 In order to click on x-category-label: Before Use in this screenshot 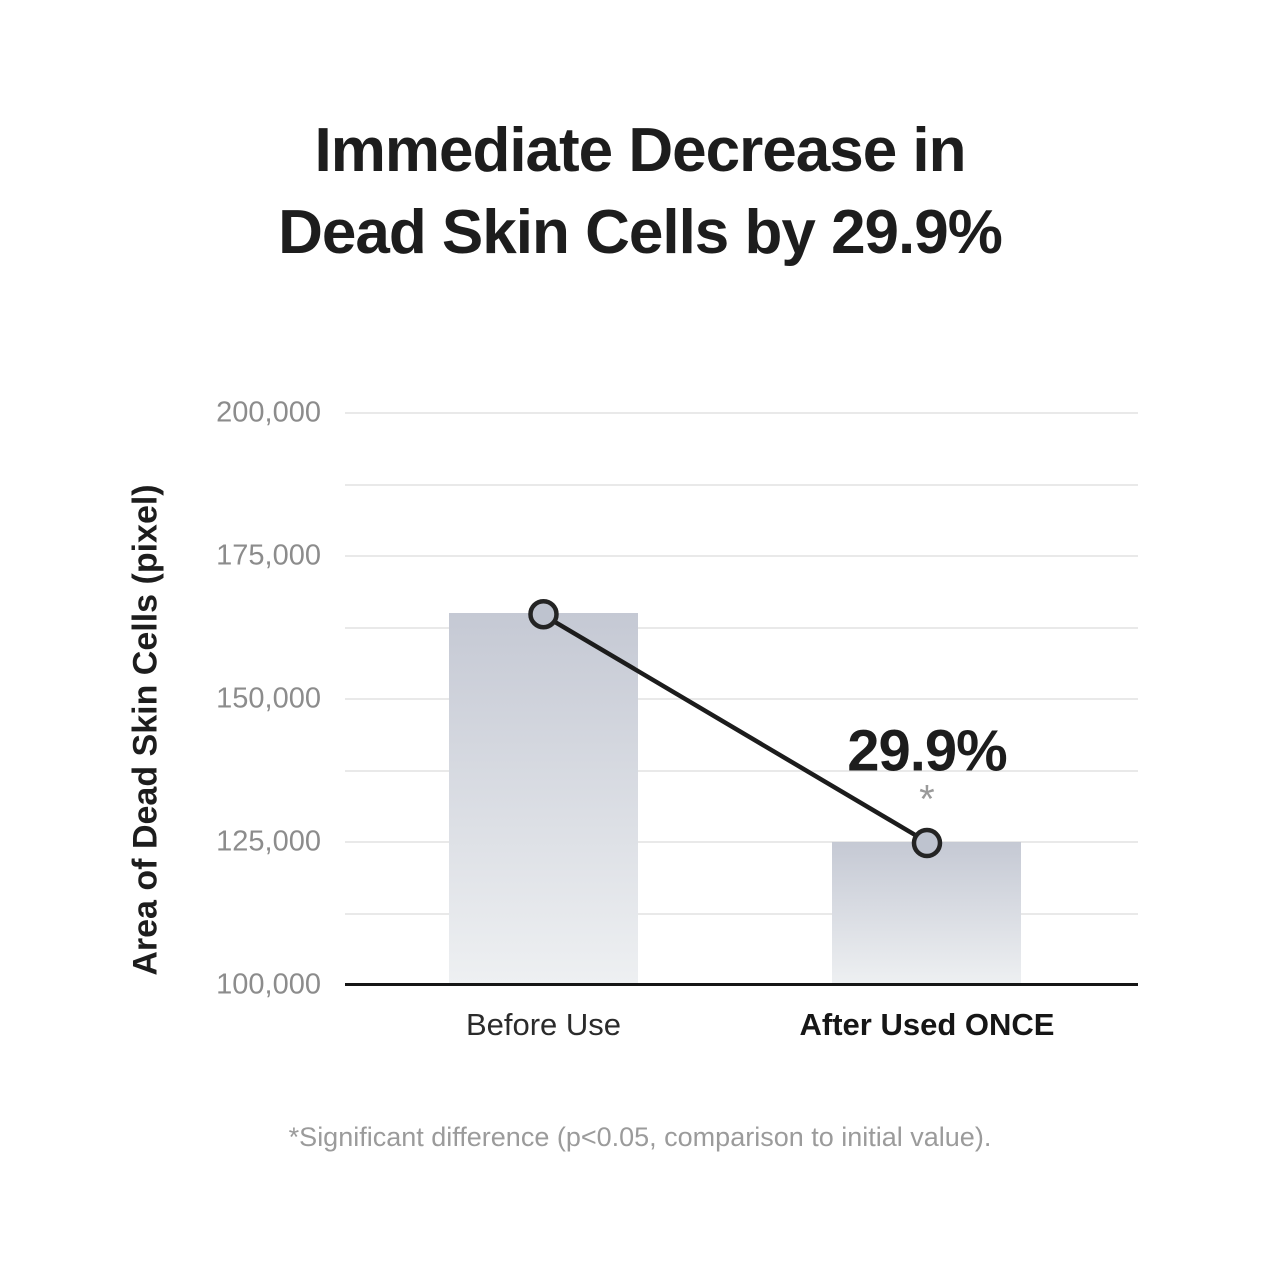, I will do `click(543, 1024)`.